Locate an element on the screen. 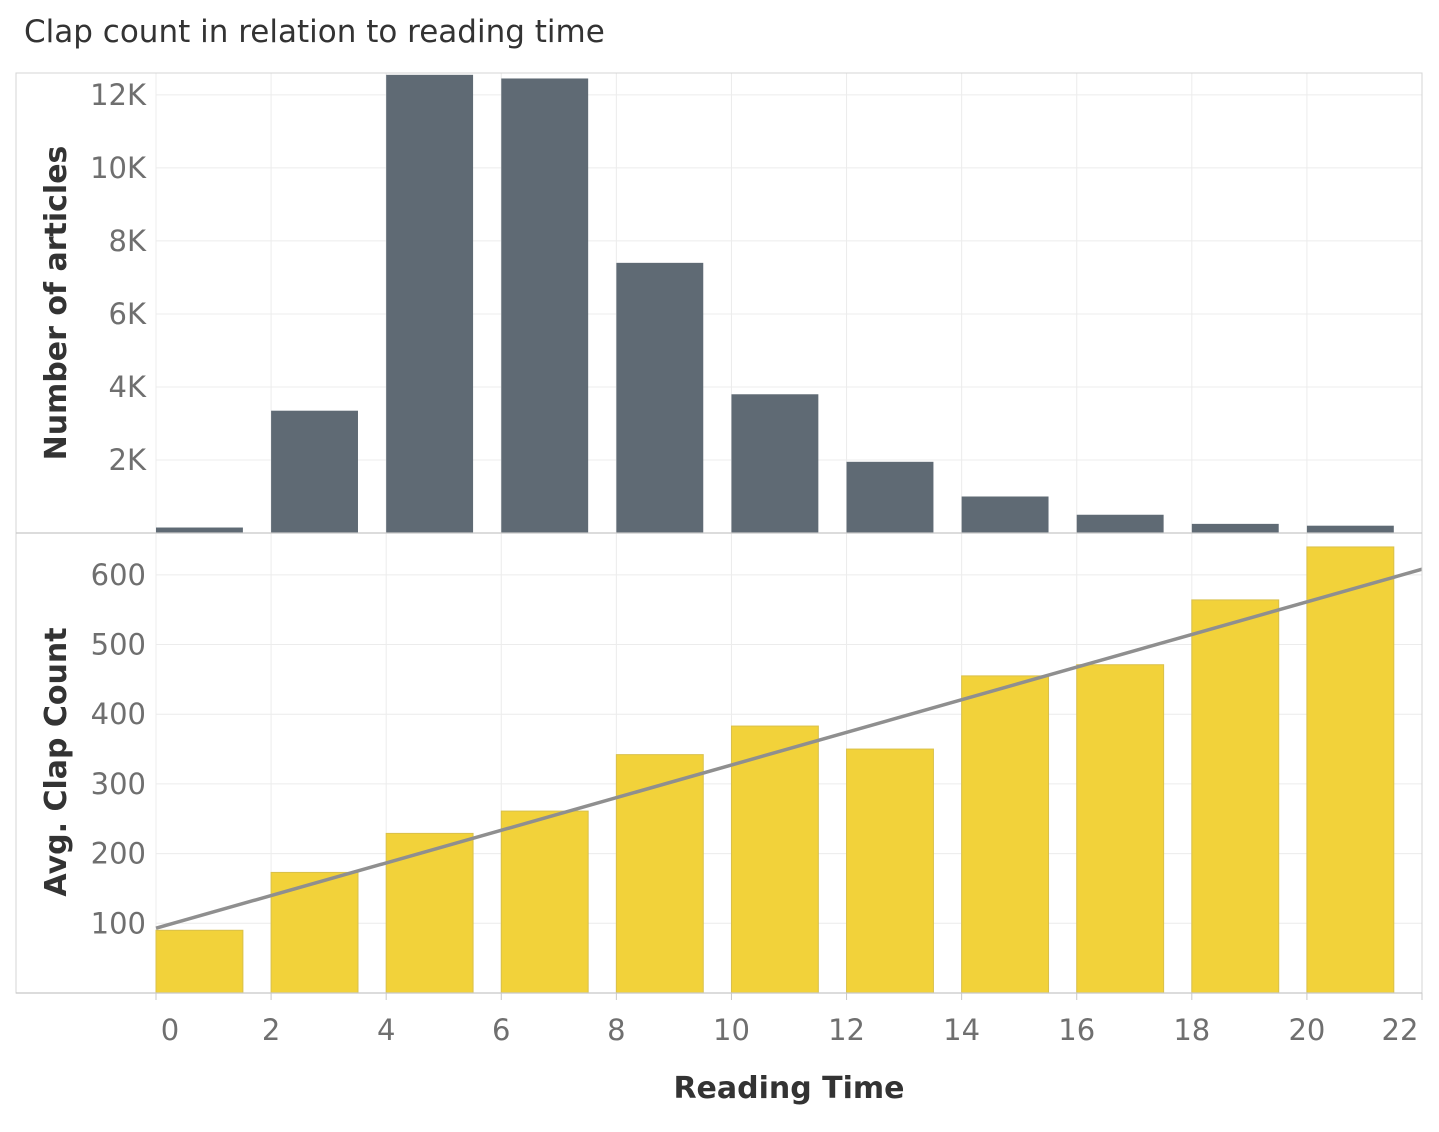 This screenshot has width=1439, height=1132. x-tick-label: 16 is located at coordinates (1076, 1030).